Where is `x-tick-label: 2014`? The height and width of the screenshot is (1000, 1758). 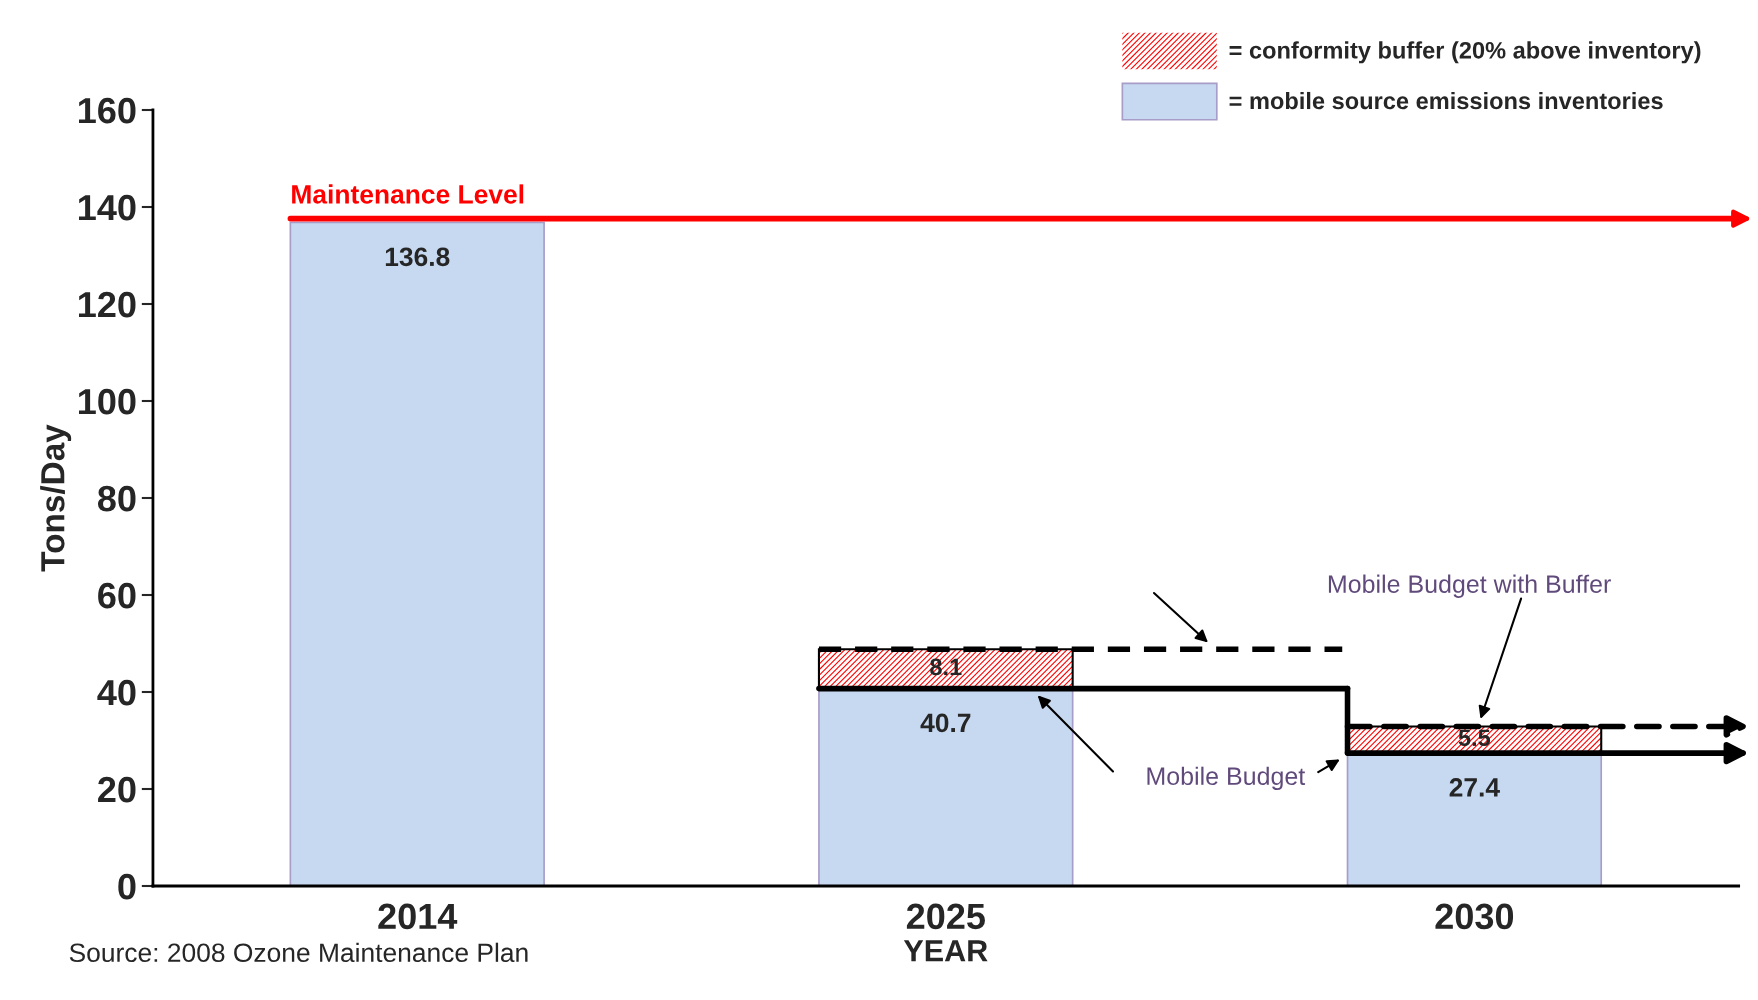
x-tick-label: 2014 is located at coordinates (418, 916).